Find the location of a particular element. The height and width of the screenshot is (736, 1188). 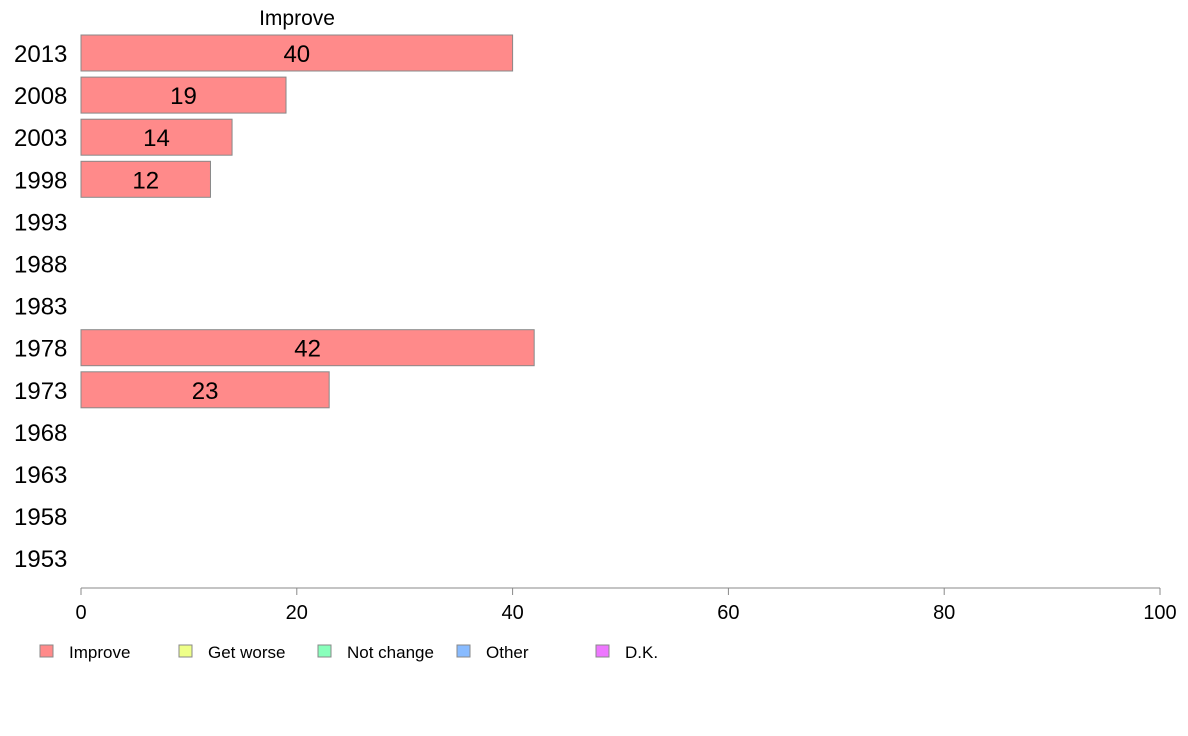

data-label: 12 is located at coordinates (145, 180).